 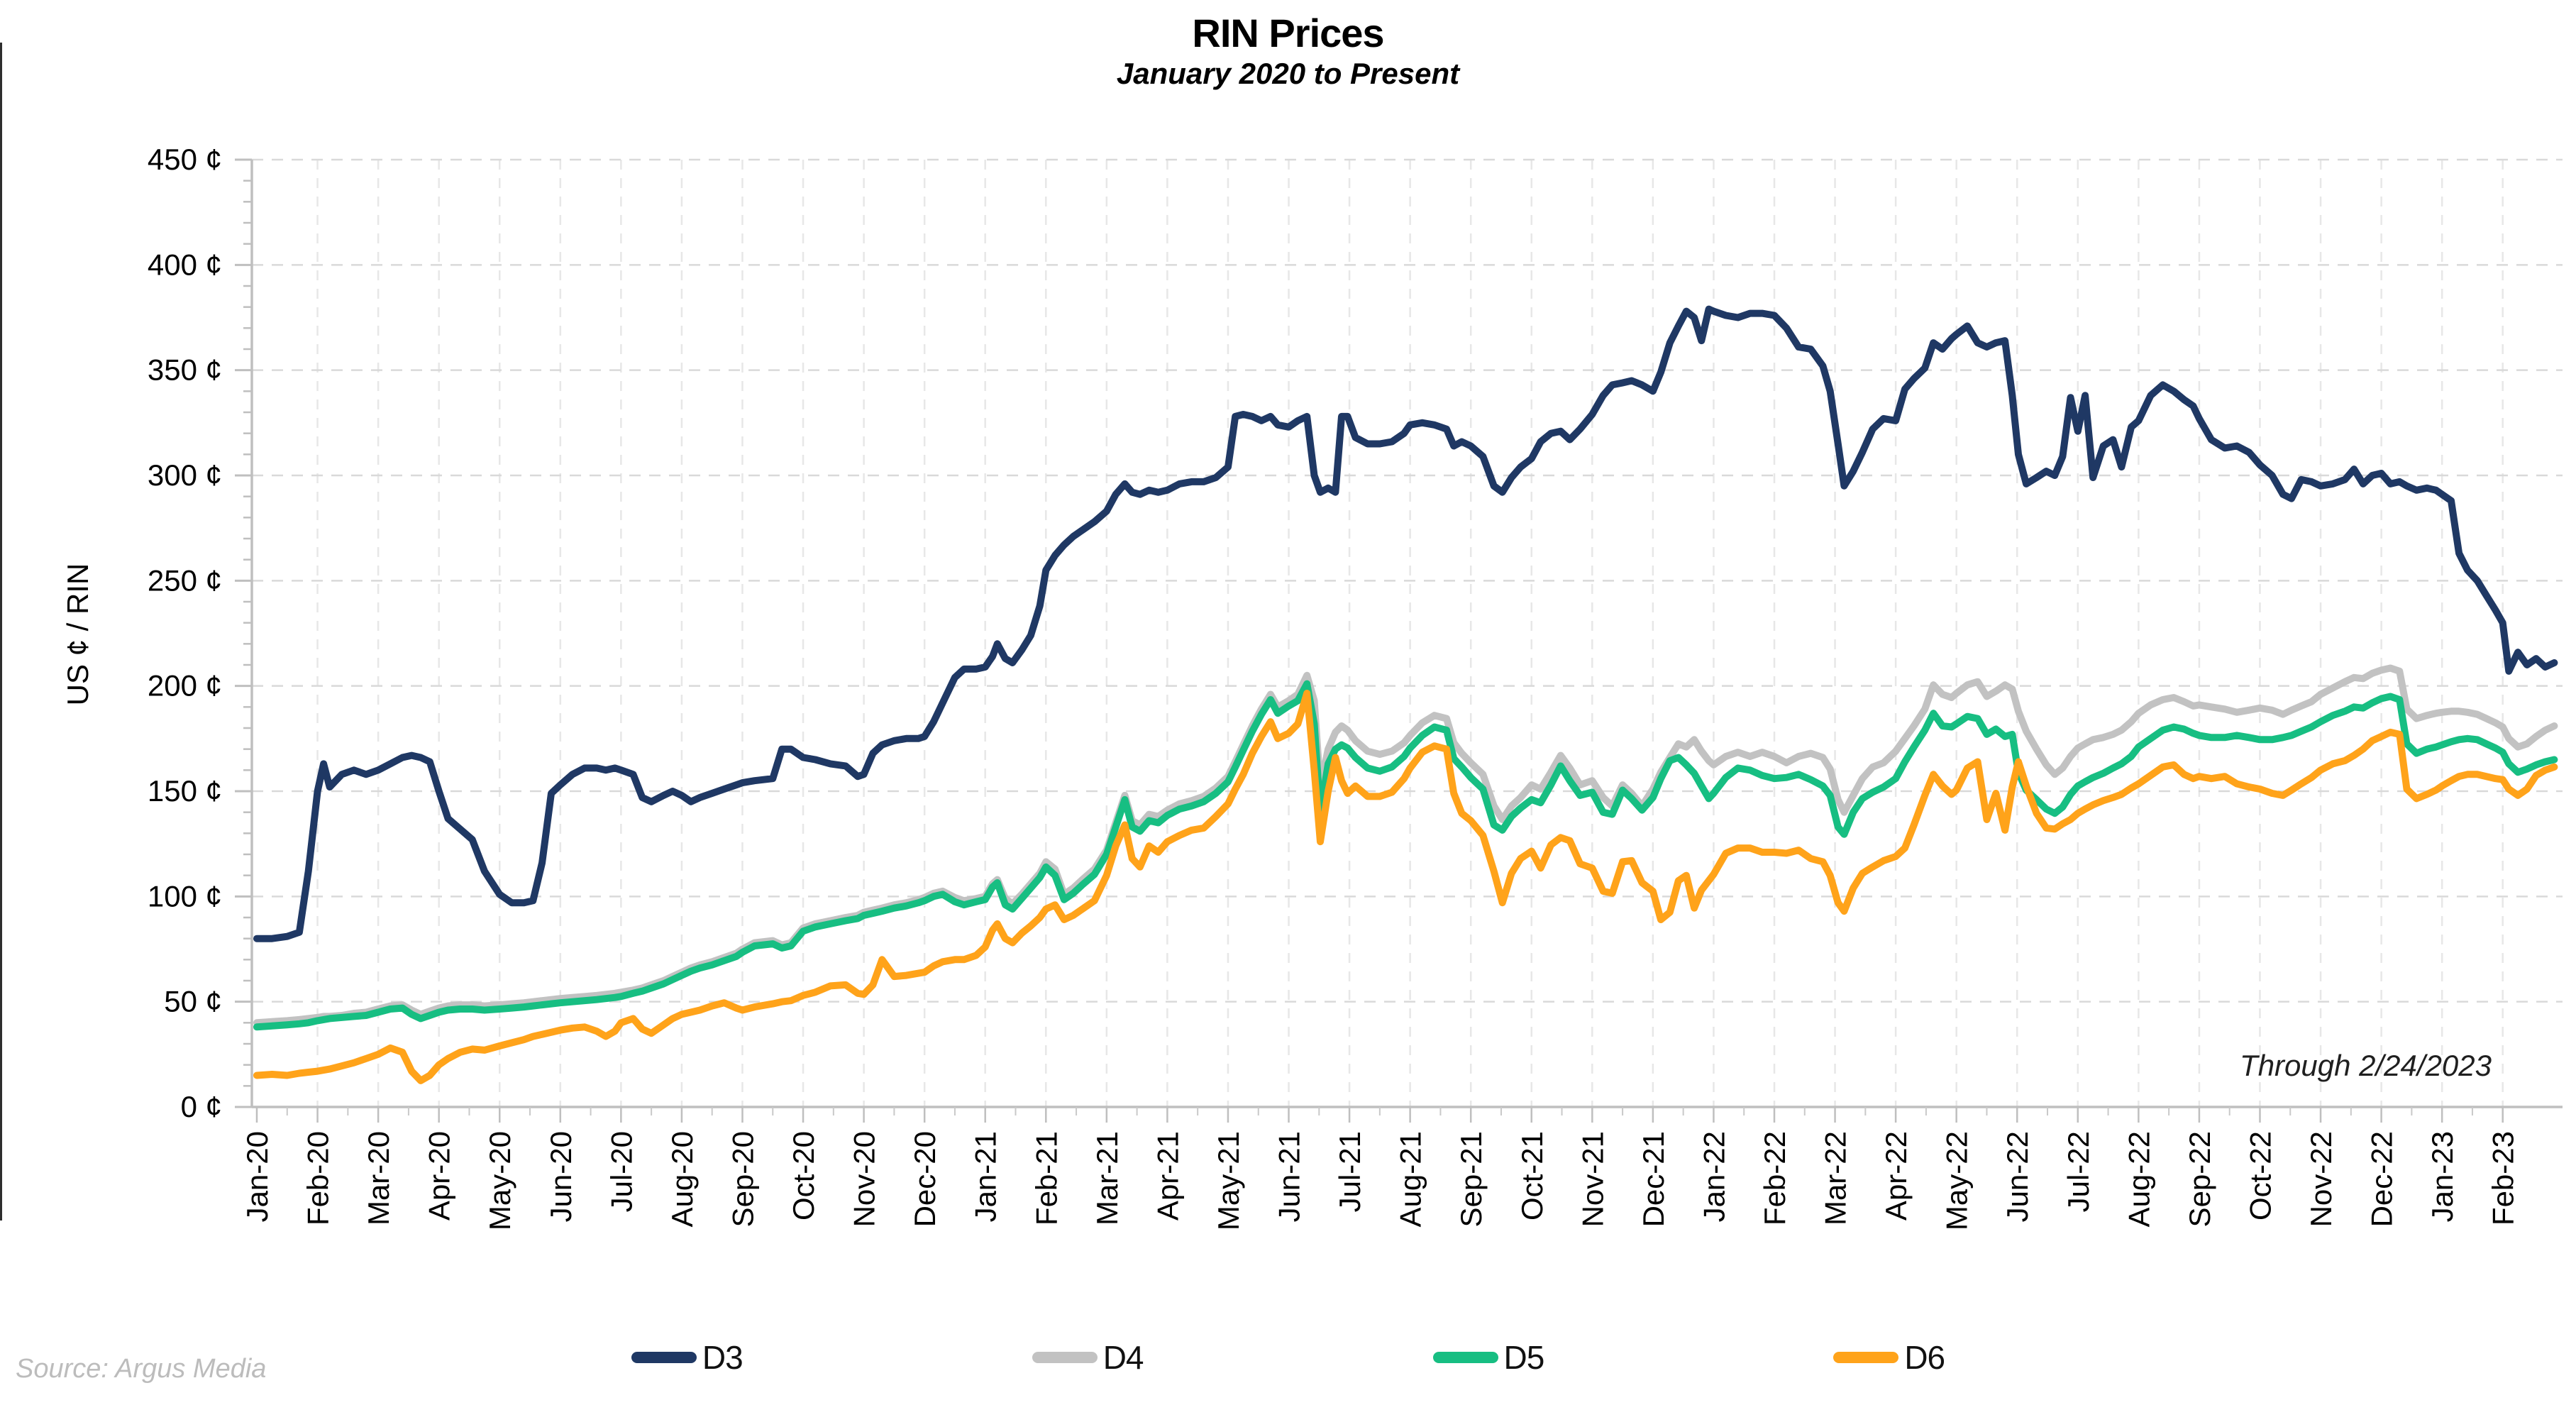 I want to click on x-tick-label: Aug-20, so click(x=682, y=1179).